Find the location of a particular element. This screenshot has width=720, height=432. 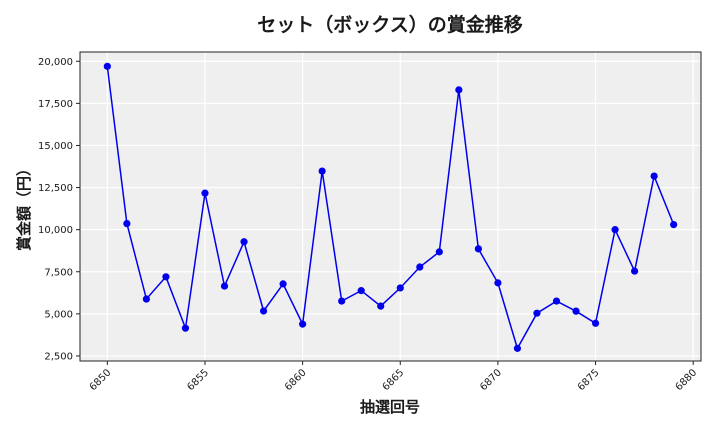

x-tick-label: 6875 is located at coordinates (589, 380).